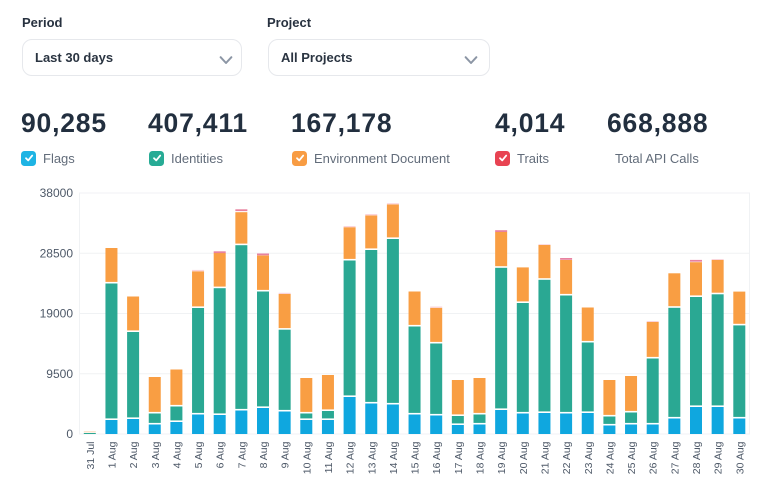  What do you see at coordinates (675, 457) in the screenshot?
I see `svg-text: 27 Aug` at bounding box center [675, 457].